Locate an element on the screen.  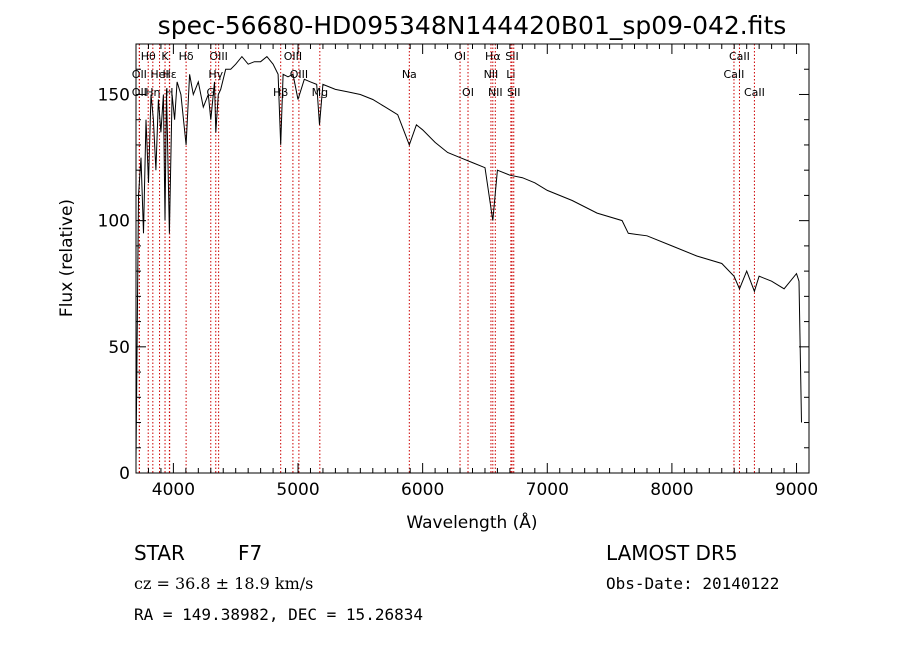
line-marker-label-20: NII is located at coordinates (491, 74).